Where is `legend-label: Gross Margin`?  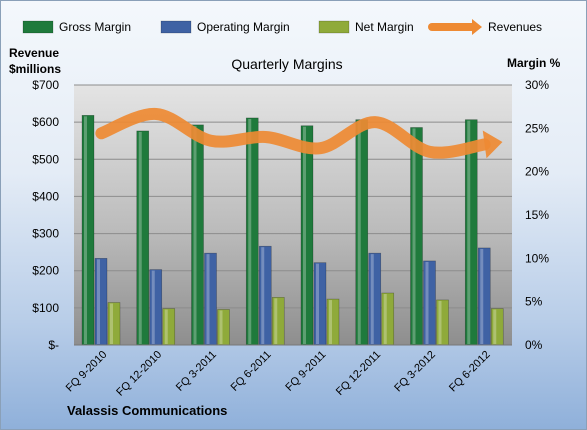 legend-label: Gross Margin is located at coordinates (95, 27).